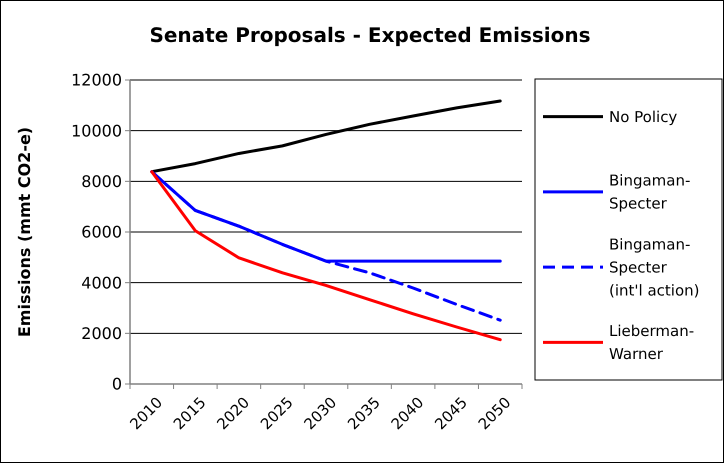  I want to click on legend-label: No Policy, so click(643, 117).